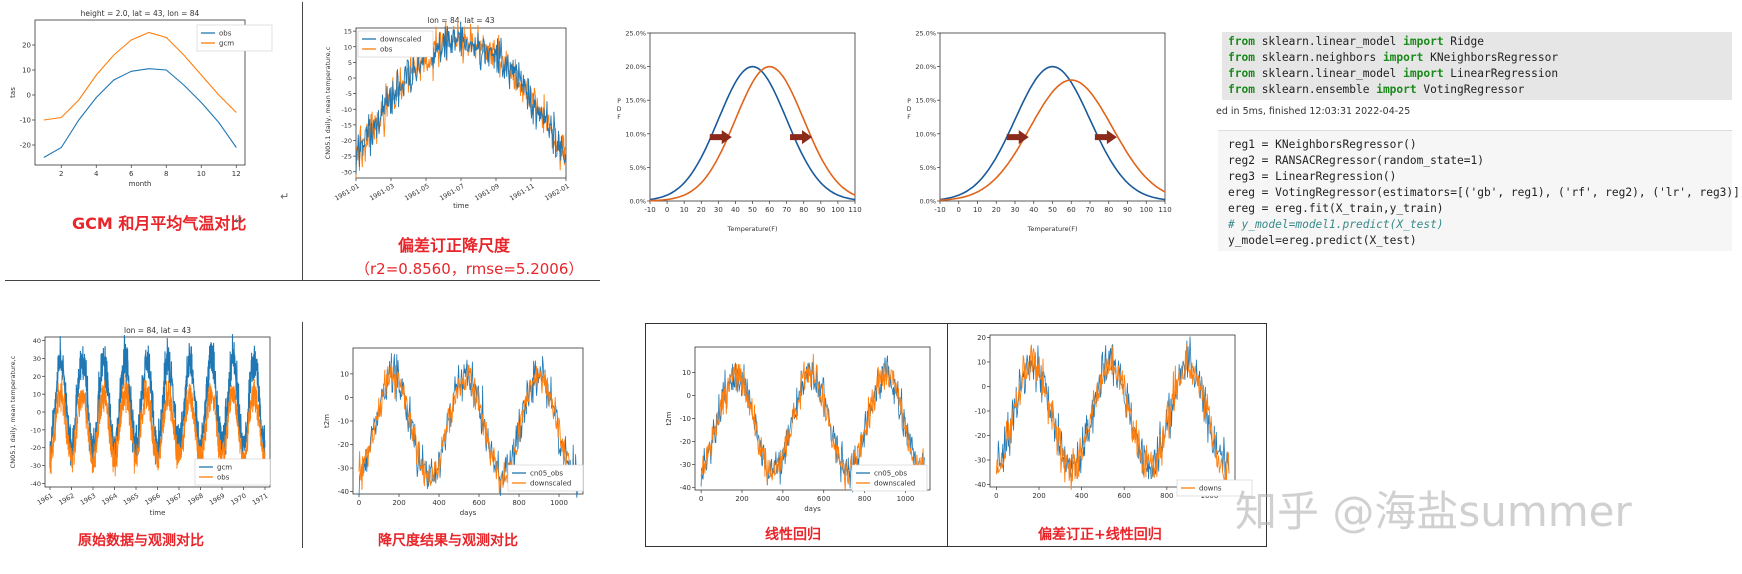 The height and width of the screenshot is (574, 1742). What do you see at coordinates (925, 34) in the screenshot?
I see `y-tick-label: 25.0%` at bounding box center [925, 34].